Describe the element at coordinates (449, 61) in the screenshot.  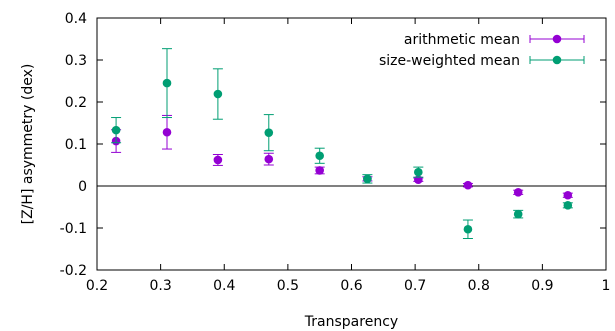
I see `legend-label: size-weighted mean` at that location.